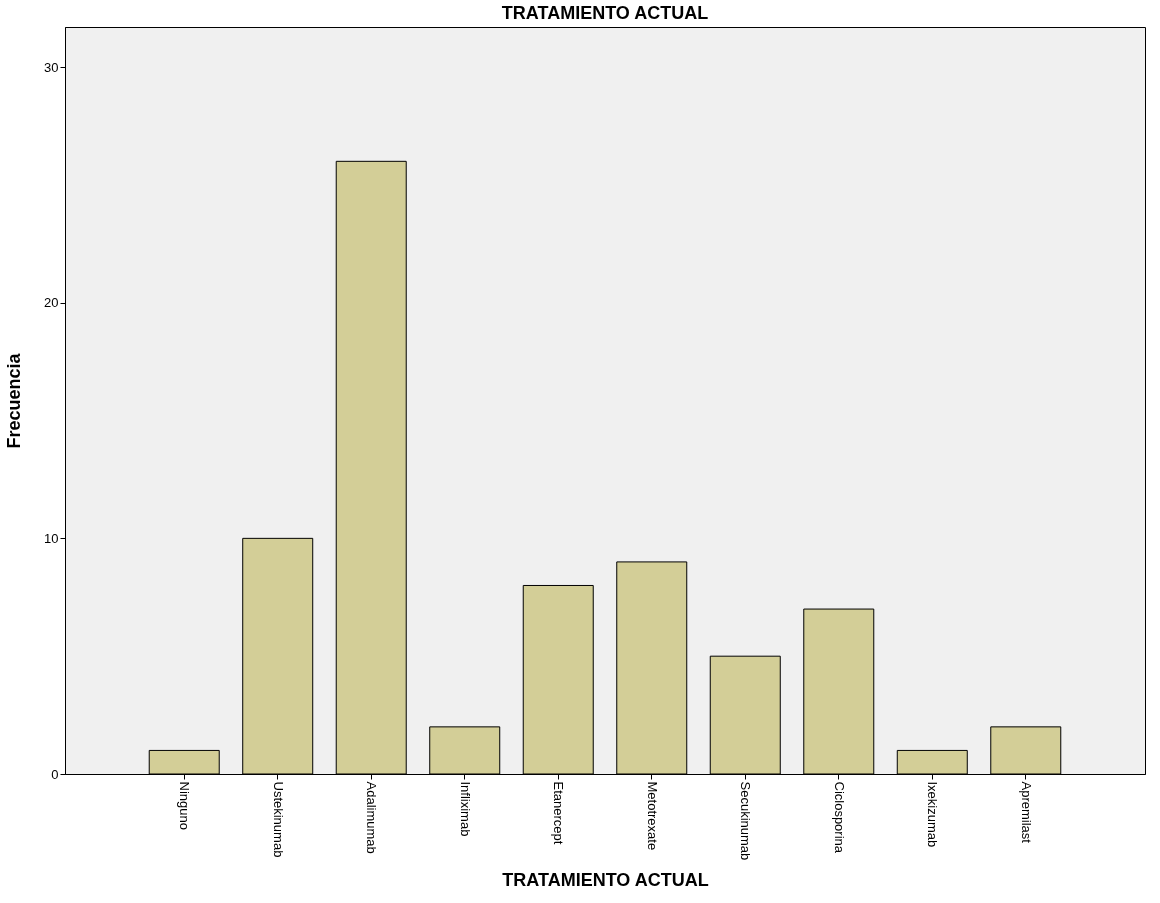 The image size is (1160, 903). What do you see at coordinates (605, 880) in the screenshot?
I see `x-axis-title: TRATAMIENTO ACTUAL` at bounding box center [605, 880].